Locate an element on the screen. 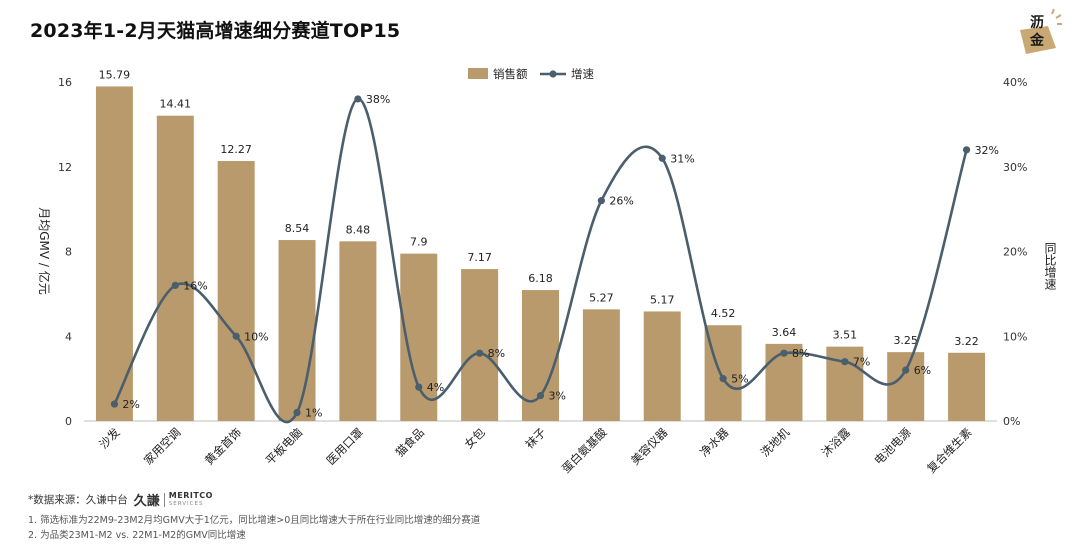 This screenshot has width=1080, height=546. growth-value-label: 38% is located at coordinates (378, 99).